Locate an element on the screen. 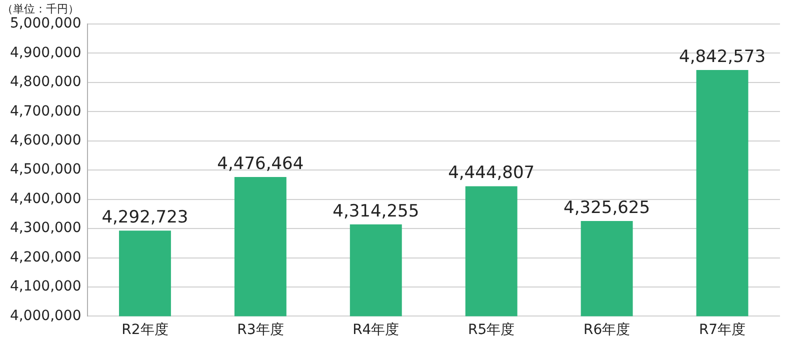 The height and width of the screenshot is (349, 794). data-label: 4,476,464 is located at coordinates (260, 164).